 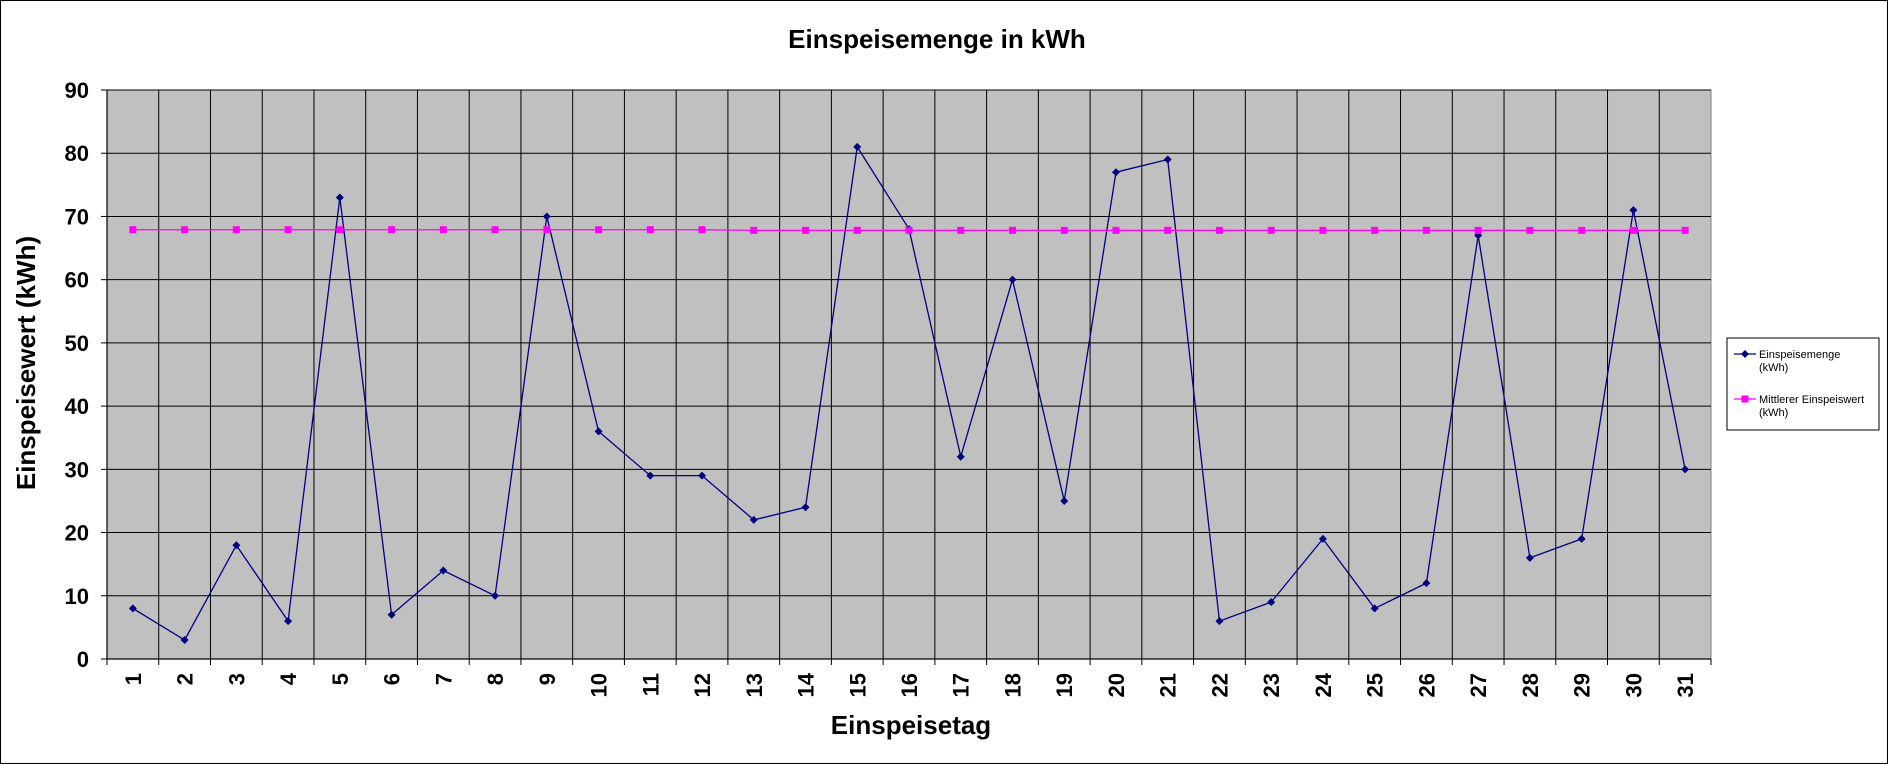 What do you see at coordinates (599, 685) in the screenshot?
I see `x-tick-label: 10` at bounding box center [599, 685].